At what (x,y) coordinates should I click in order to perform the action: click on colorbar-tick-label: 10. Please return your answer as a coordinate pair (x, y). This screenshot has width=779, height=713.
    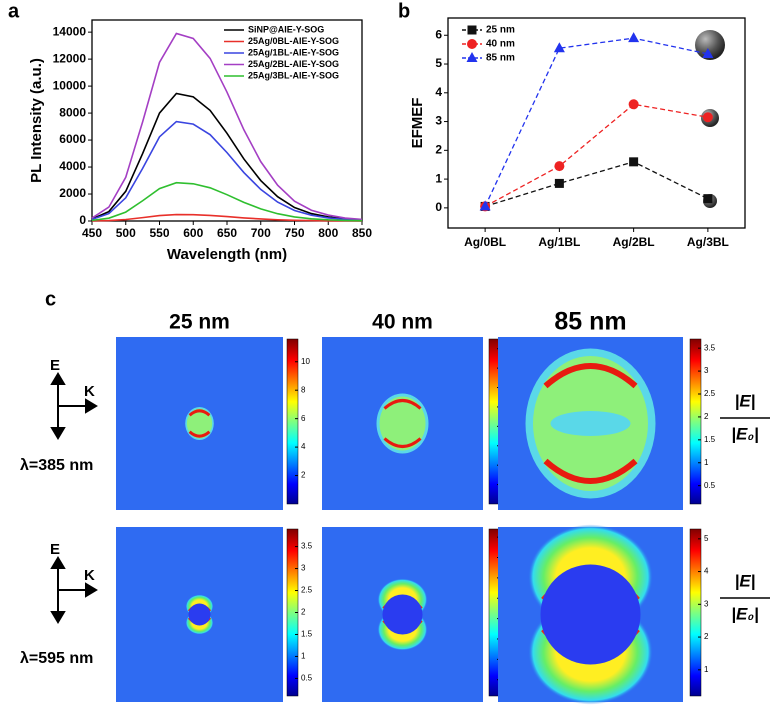
    Looking at the image, I should click on (305, 361).